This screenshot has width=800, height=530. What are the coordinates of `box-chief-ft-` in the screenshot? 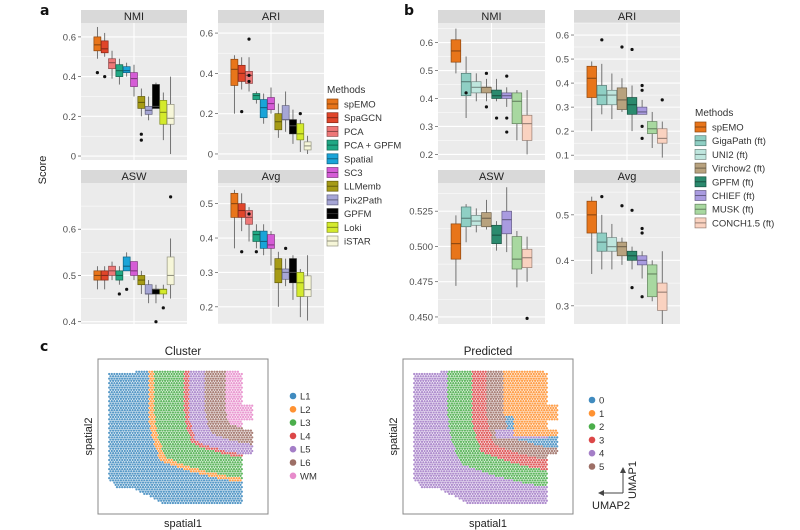 It's located at (642, 262).